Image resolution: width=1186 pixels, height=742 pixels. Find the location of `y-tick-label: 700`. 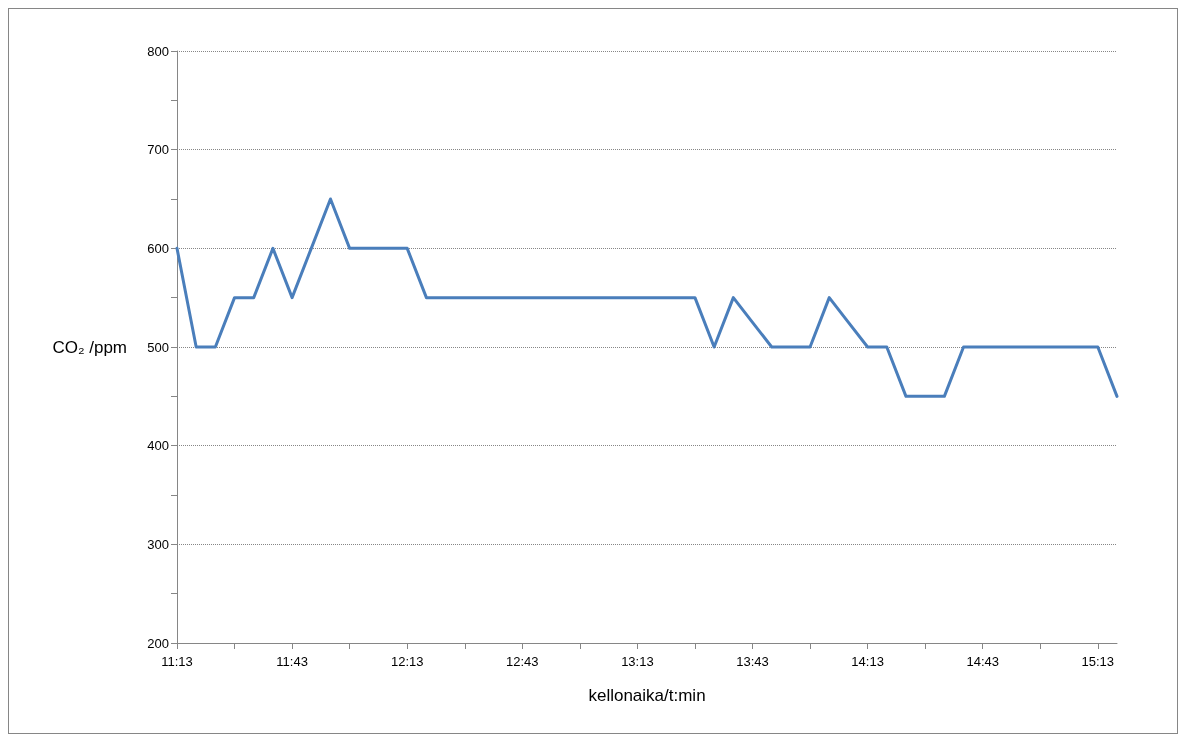

y-tick-label: 700 is located at coordinates (158, 150).